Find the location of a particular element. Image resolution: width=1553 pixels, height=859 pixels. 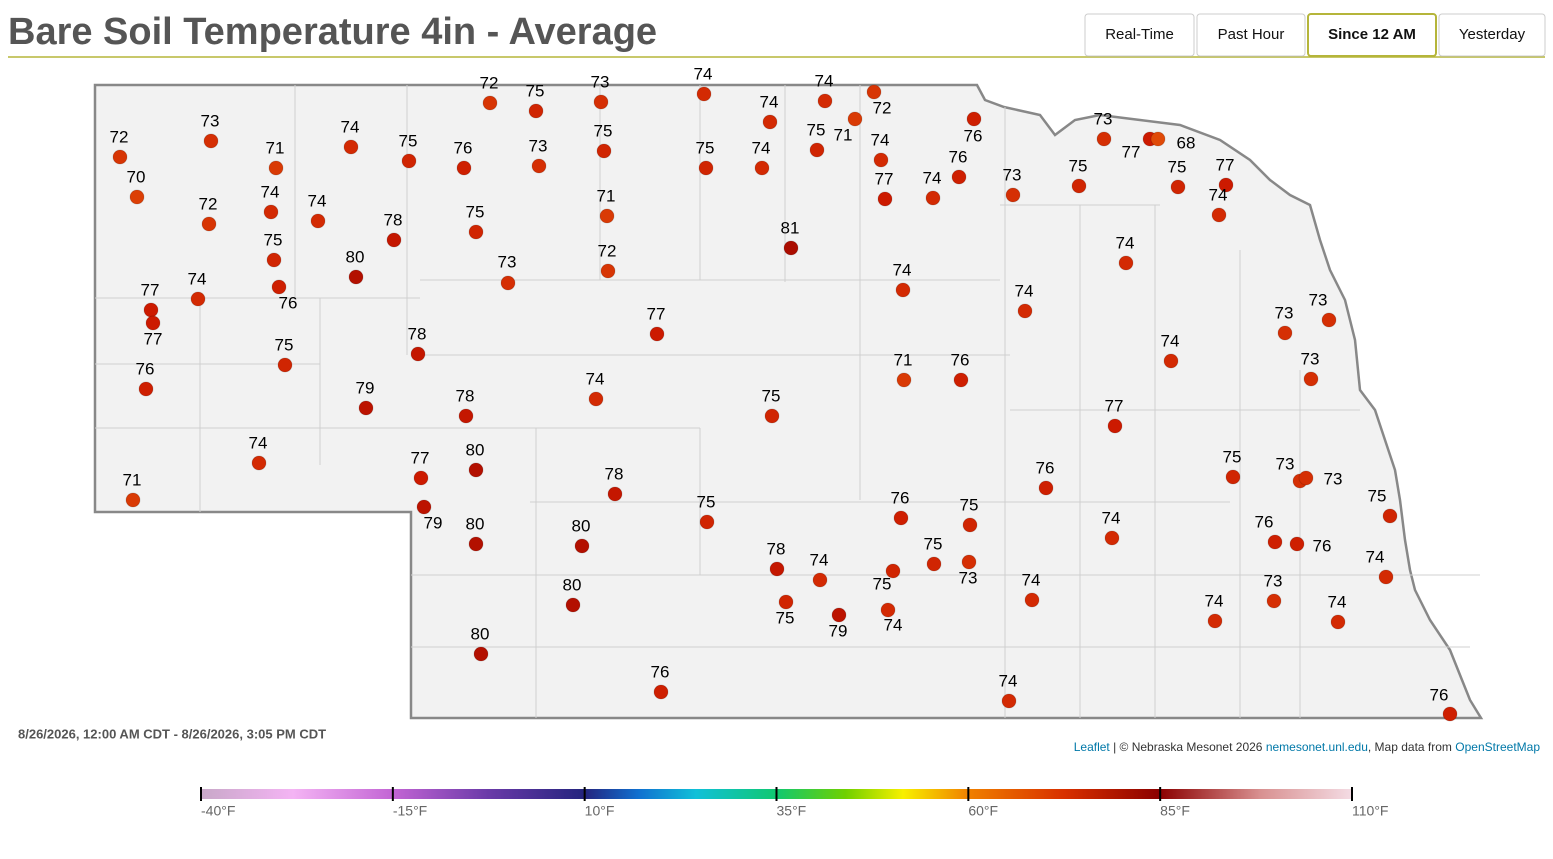

leaflet-link: Leaflet is located at coordinates (1091, 747).